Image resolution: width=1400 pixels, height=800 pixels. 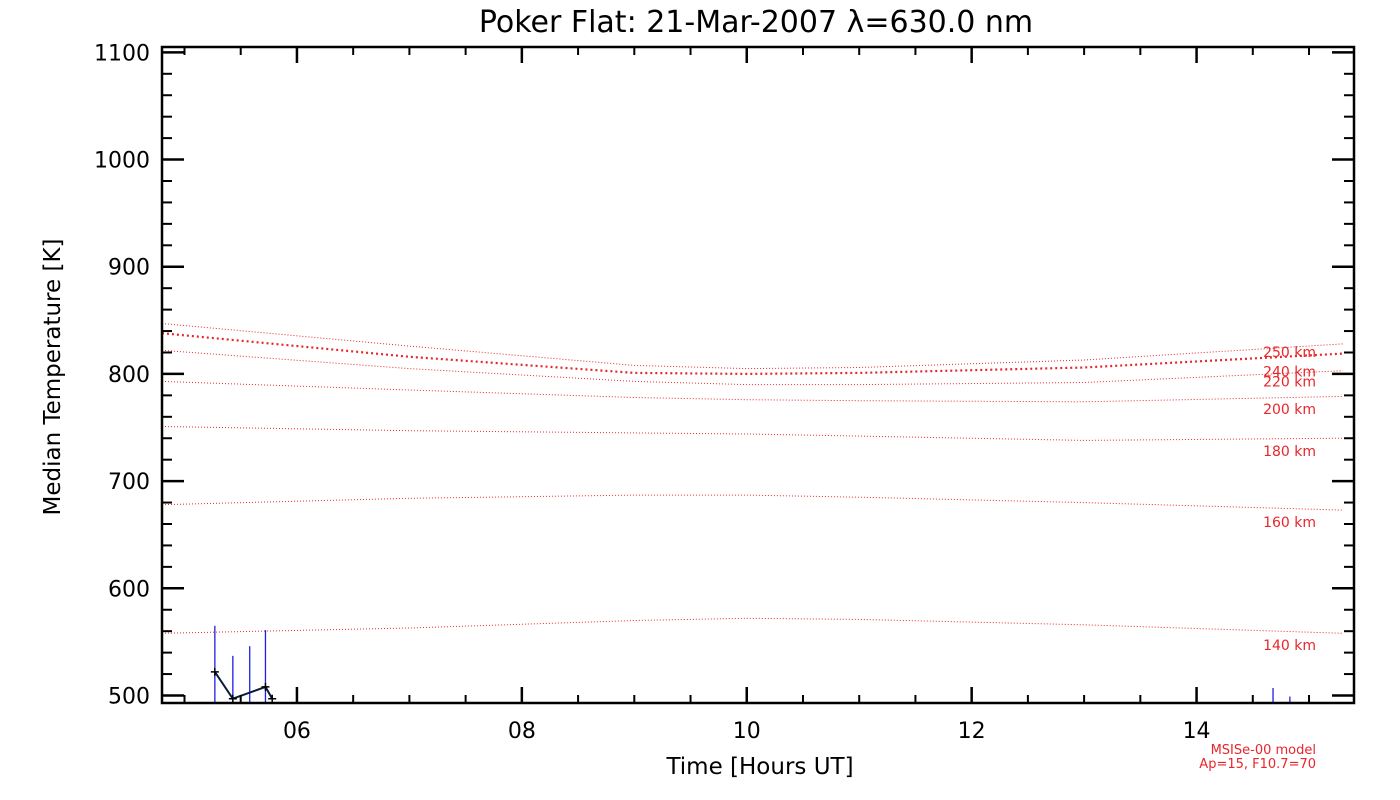 What do you see at coordinates (1289, 410) in the screenshot?
I see `curve-label-200-km: 200 km` at bounding box center [1289, 410].